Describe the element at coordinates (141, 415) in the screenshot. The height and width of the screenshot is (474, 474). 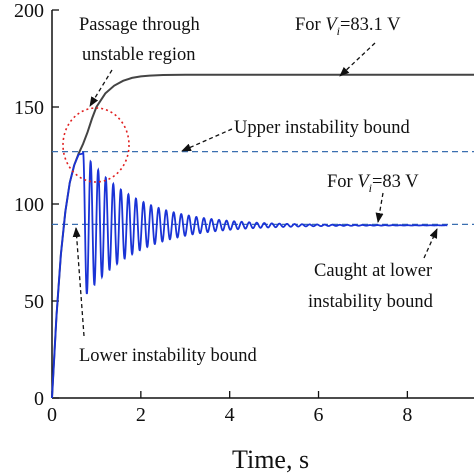
I see `x-tick-label: 2` at that location.